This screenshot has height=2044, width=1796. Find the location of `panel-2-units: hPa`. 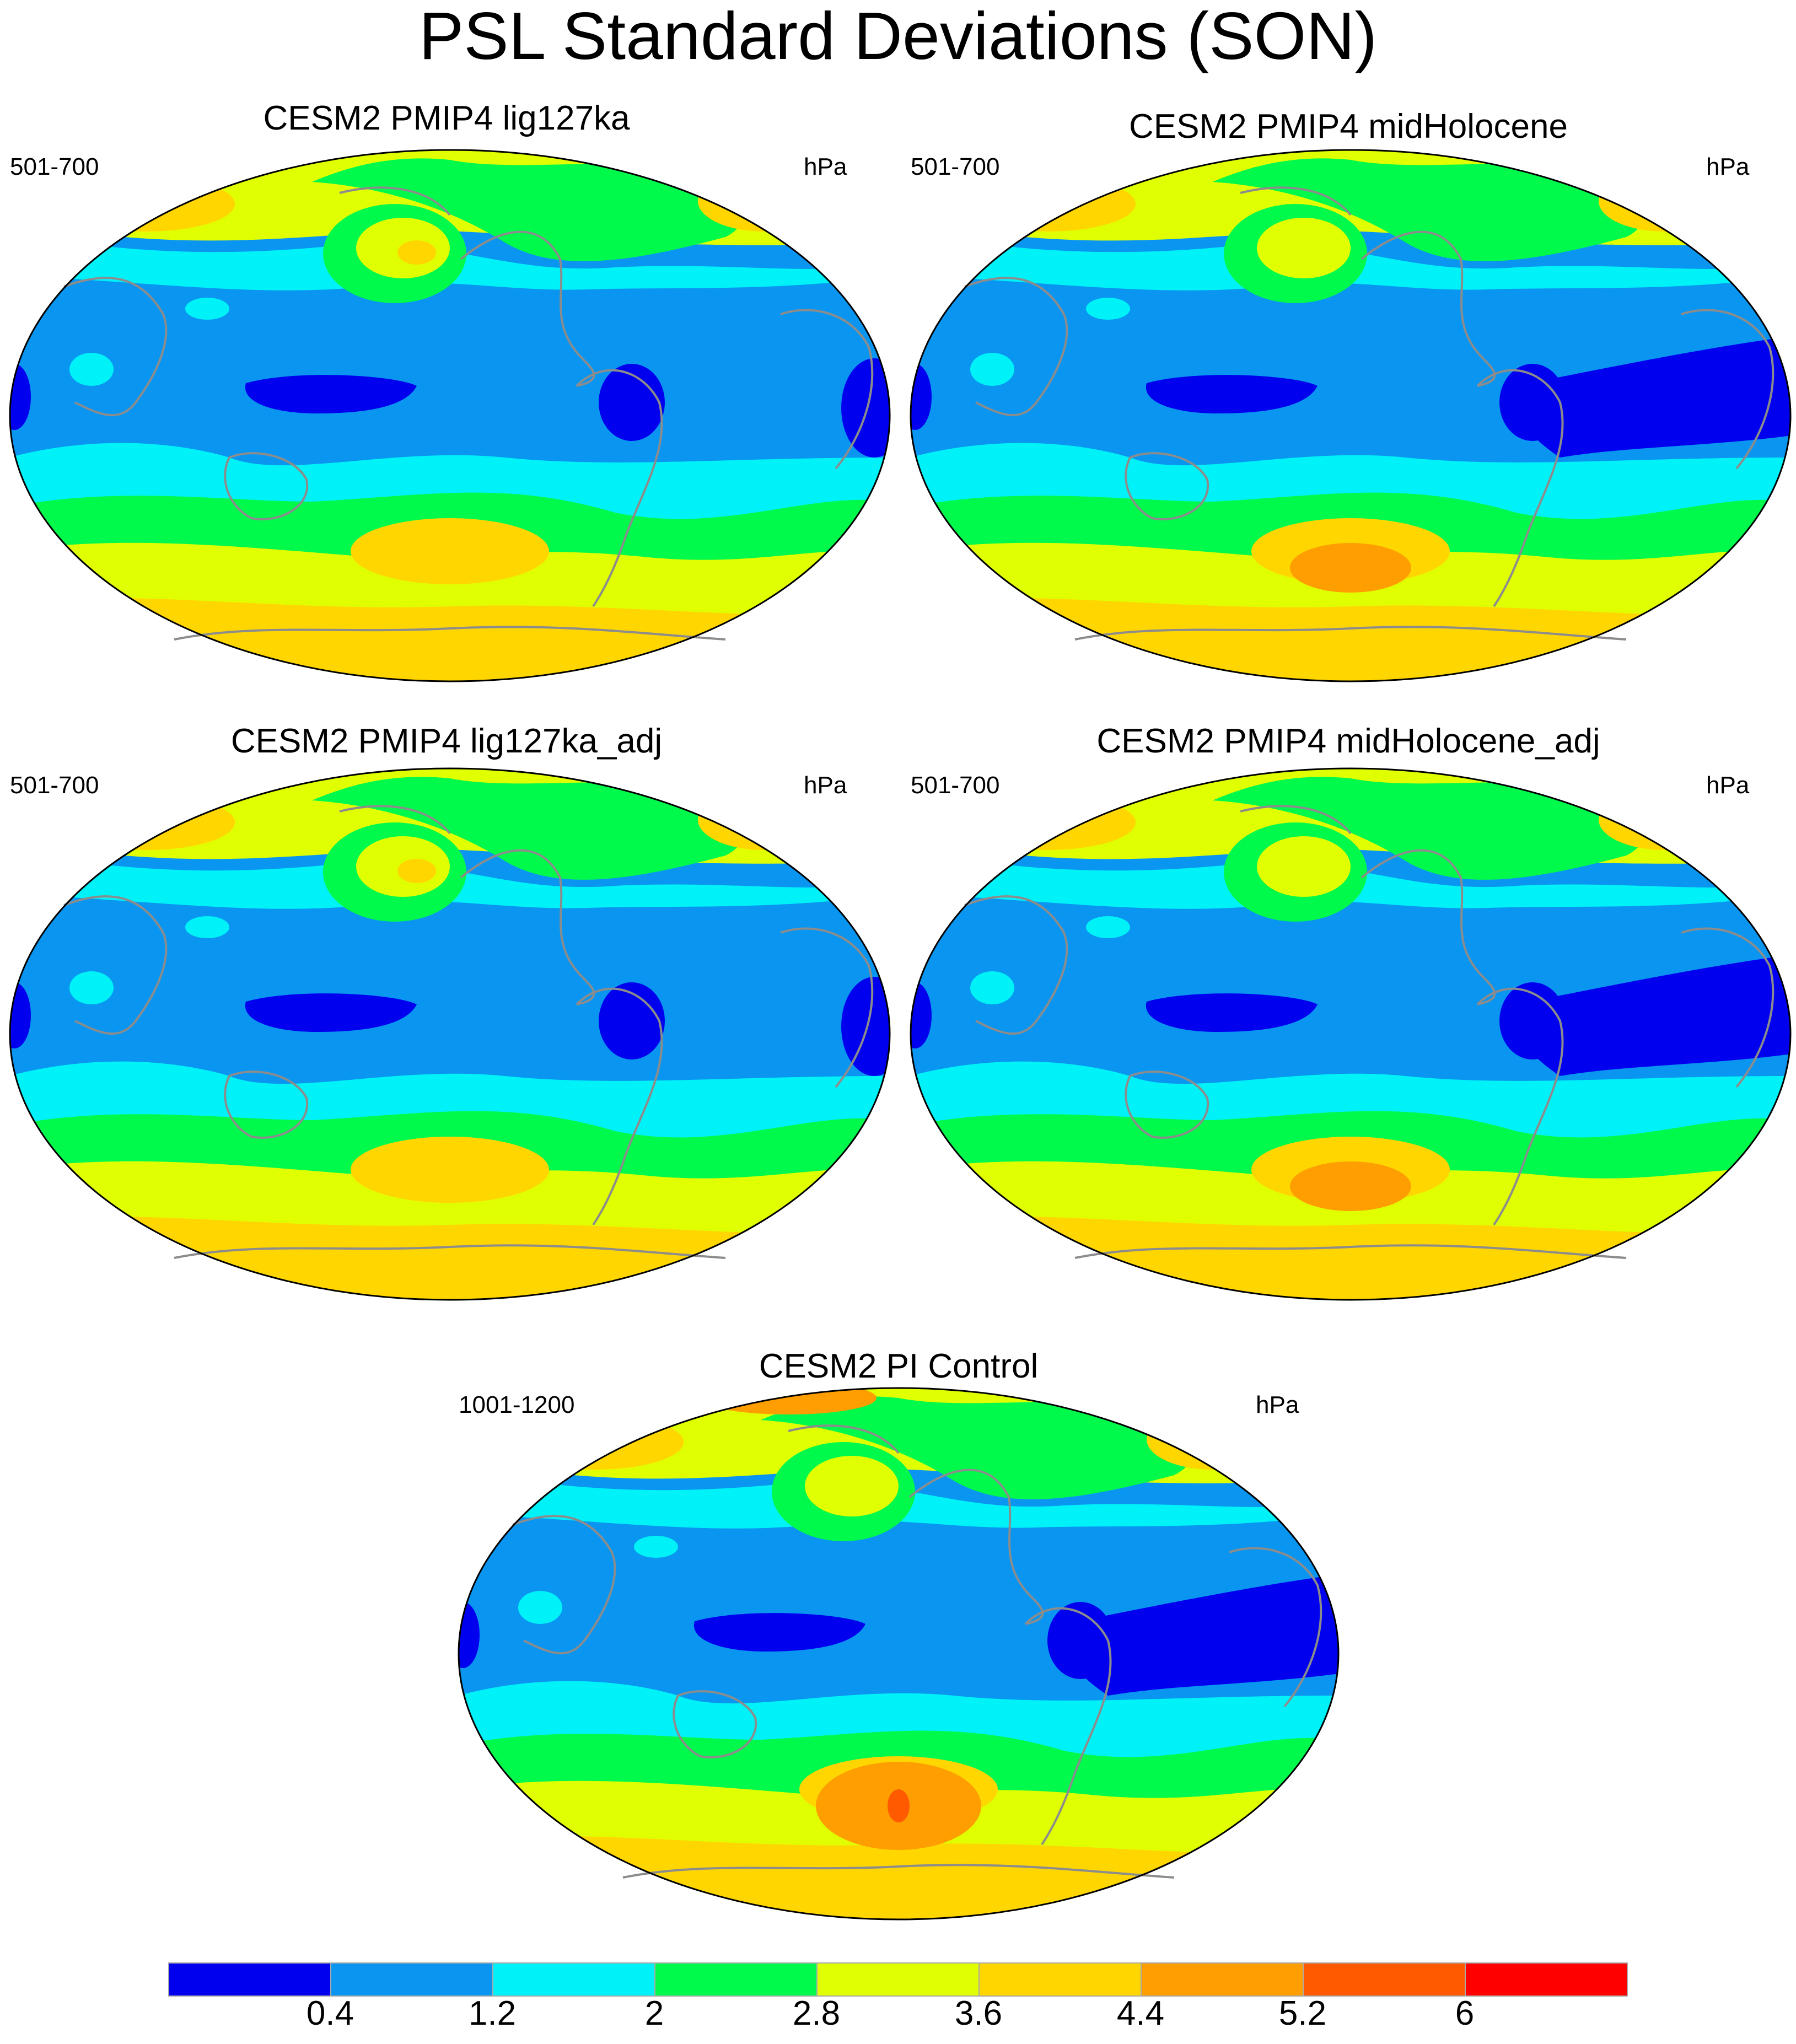

panel-2-units: hPa is located at coordinates (1728, 167).